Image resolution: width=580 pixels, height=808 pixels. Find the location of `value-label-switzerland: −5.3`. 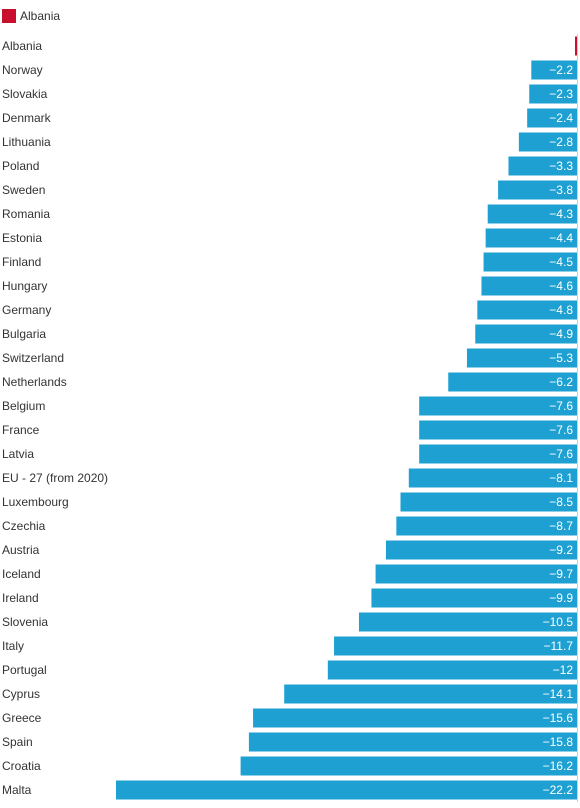

value-label-switzerland: −5.3 is located at coordinates (561, 358).